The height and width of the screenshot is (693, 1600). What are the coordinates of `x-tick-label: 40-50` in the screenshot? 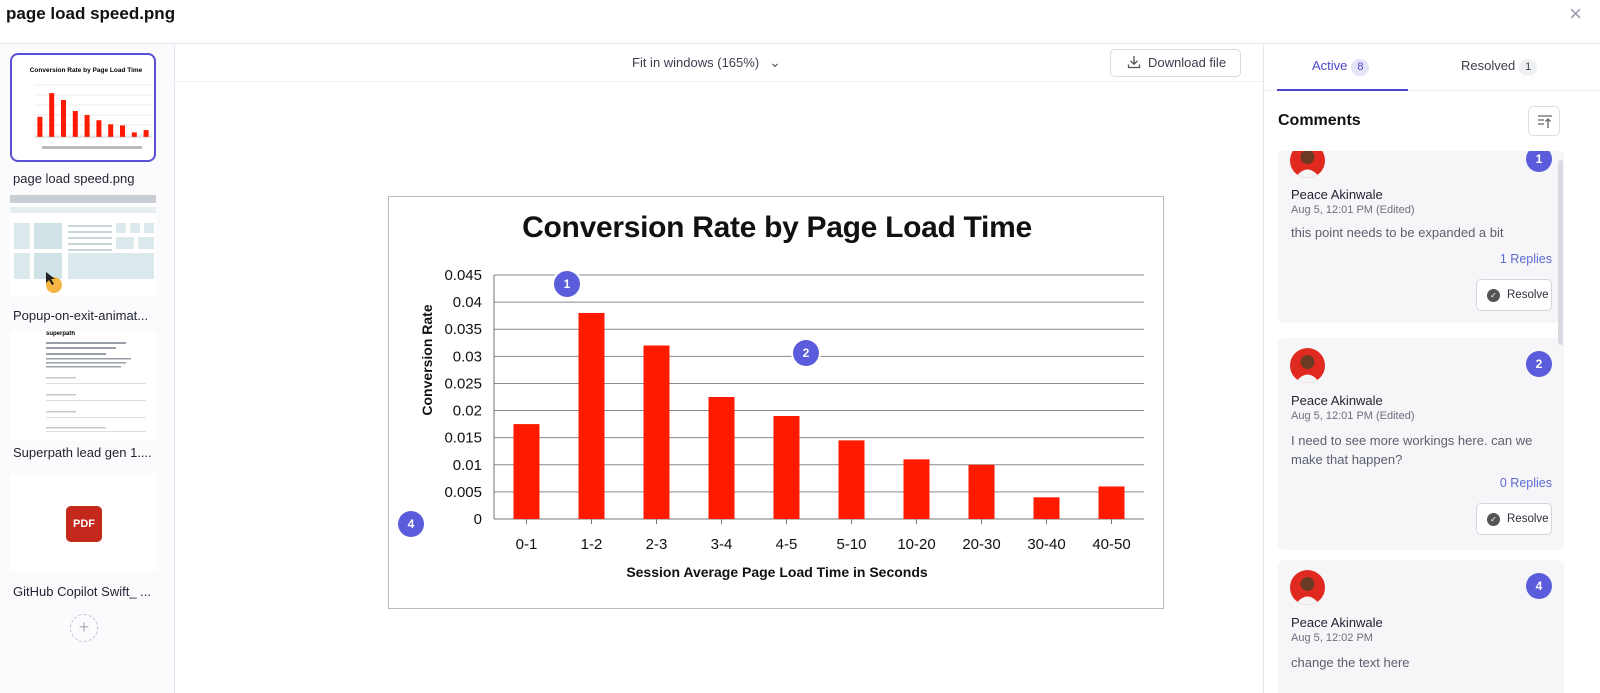 It's located at (1111, 544).